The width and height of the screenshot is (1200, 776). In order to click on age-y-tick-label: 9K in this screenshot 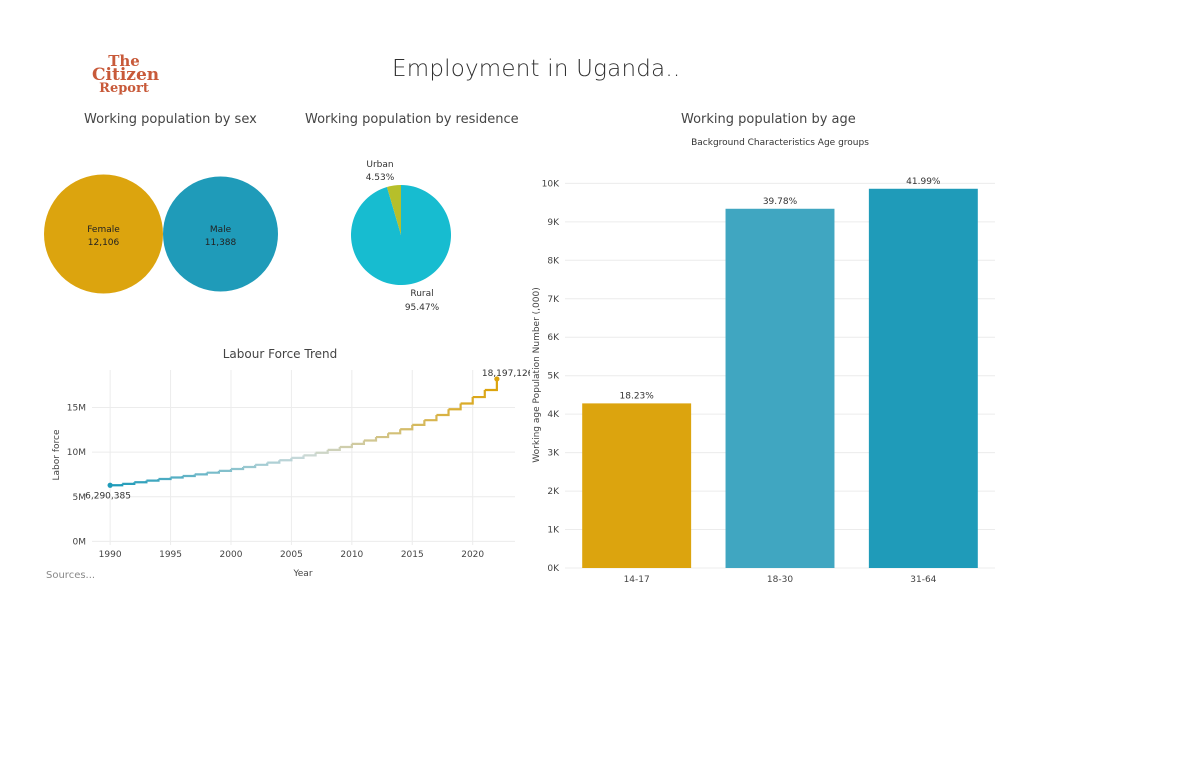, I will do `click(553, 223)`.